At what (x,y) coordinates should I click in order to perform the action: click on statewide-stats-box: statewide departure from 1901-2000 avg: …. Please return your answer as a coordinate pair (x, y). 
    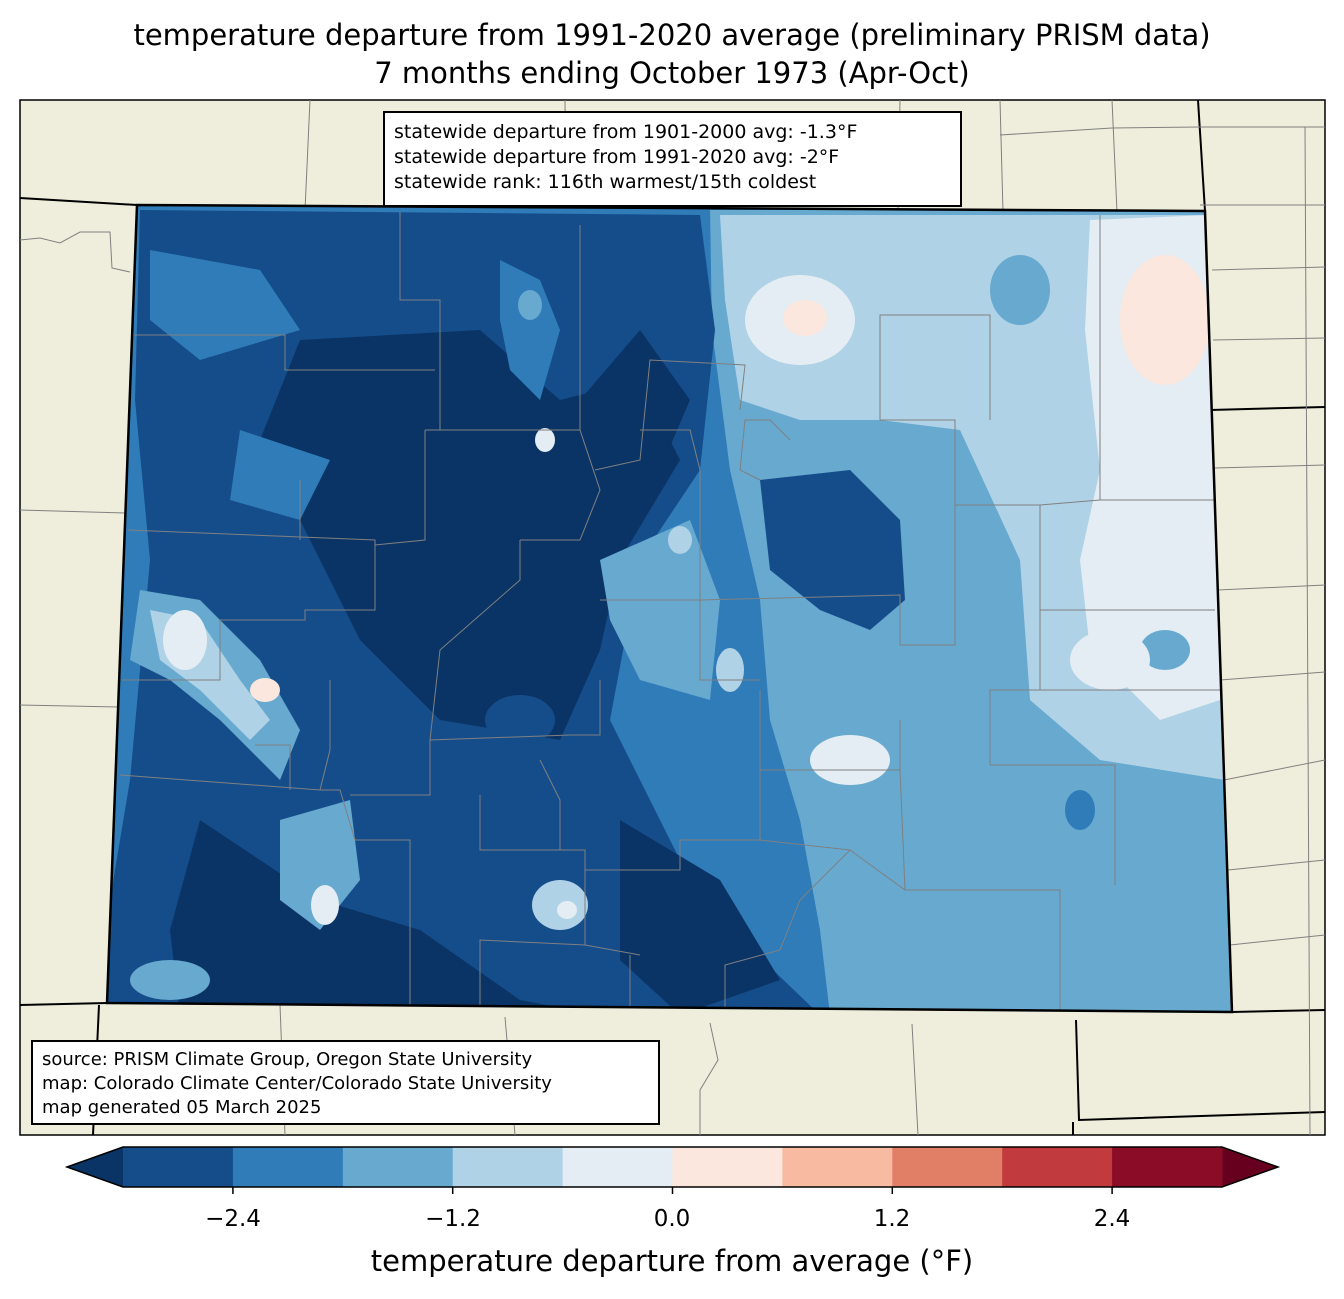
    Looking at the image, I should click on (672, 159).